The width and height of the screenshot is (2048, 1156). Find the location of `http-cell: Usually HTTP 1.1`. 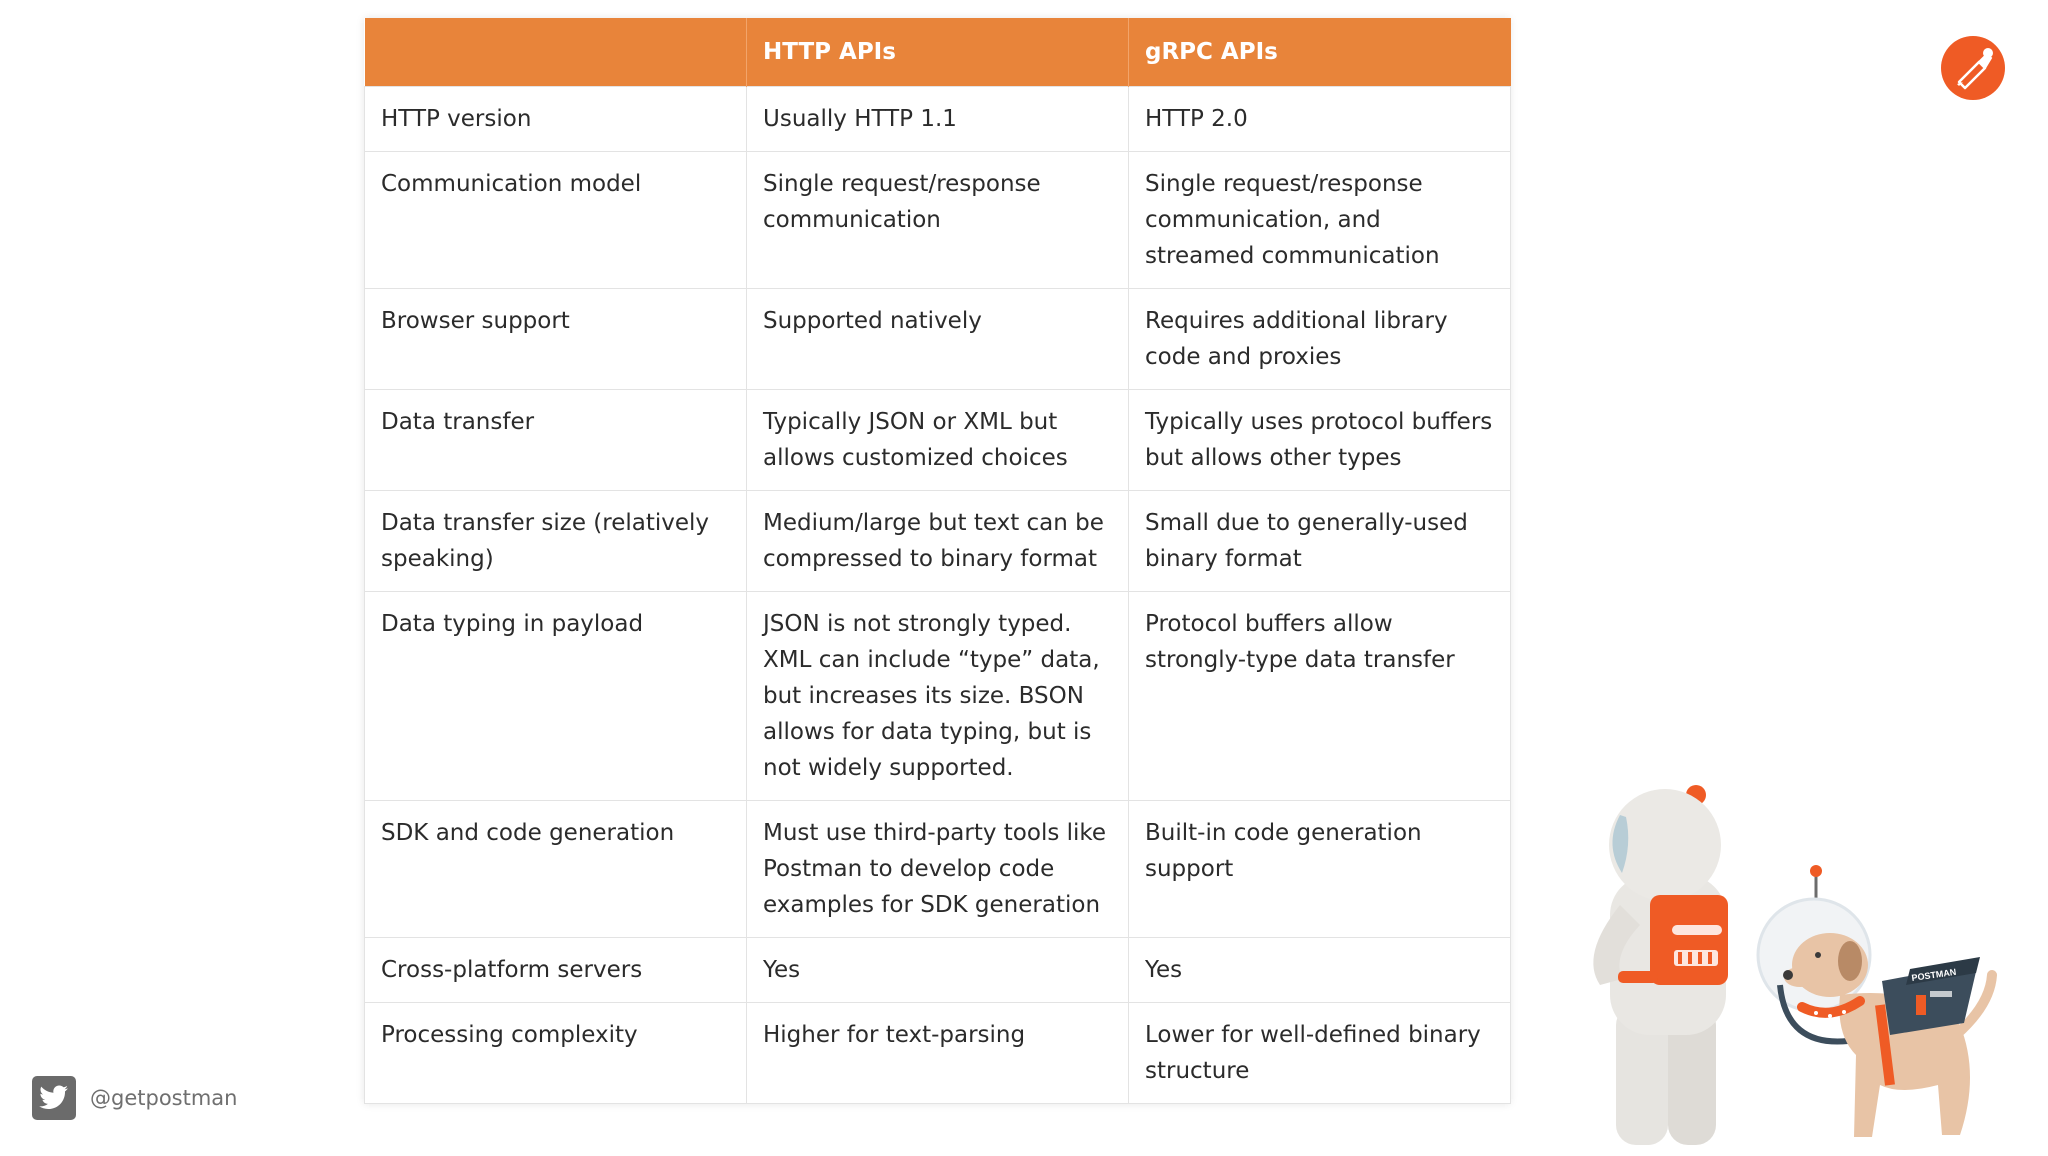

http-cell: Usually HTTP 1.1 is located at coordinates (937, 119).